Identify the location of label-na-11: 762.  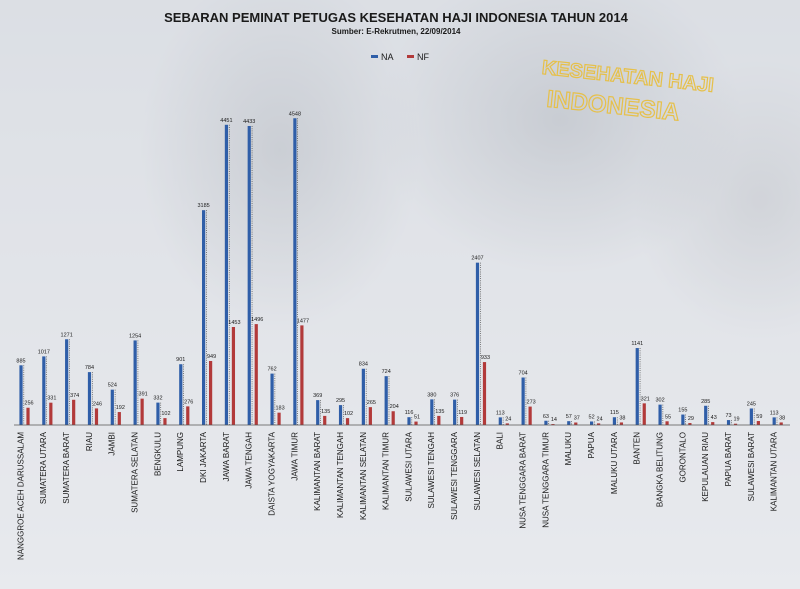
(271, 370).